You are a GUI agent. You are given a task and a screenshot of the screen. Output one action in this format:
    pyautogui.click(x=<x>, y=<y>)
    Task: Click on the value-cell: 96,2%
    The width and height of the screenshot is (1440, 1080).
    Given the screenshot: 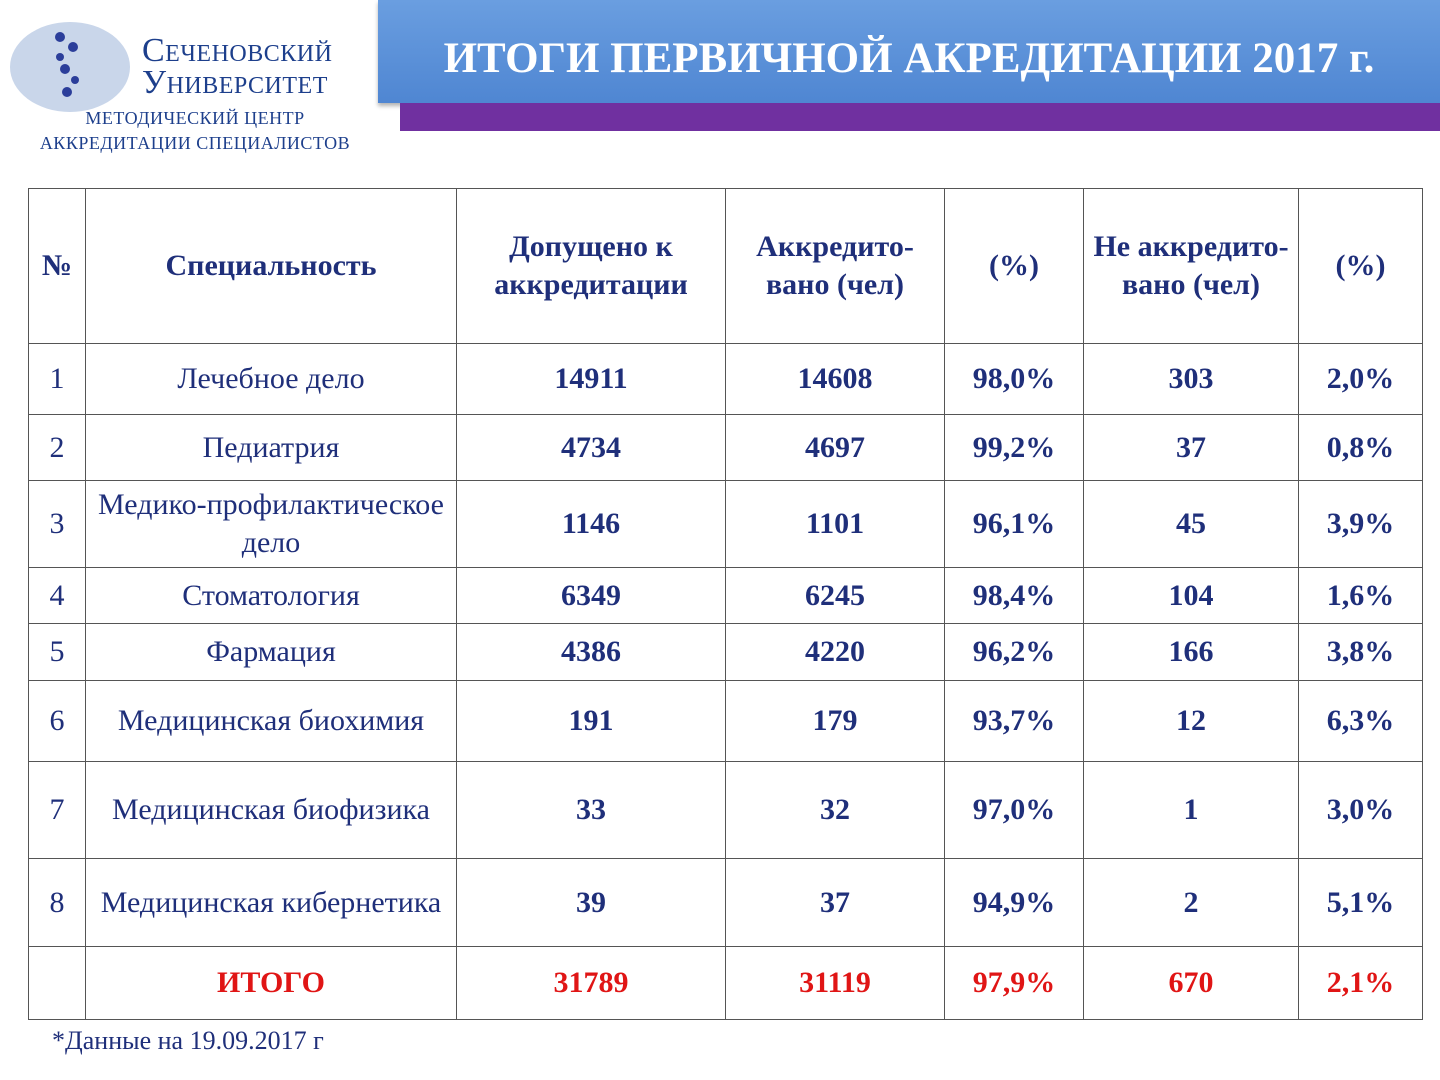 What is the action you would take?
    pyautogui.click(x=1014, y=652)
    